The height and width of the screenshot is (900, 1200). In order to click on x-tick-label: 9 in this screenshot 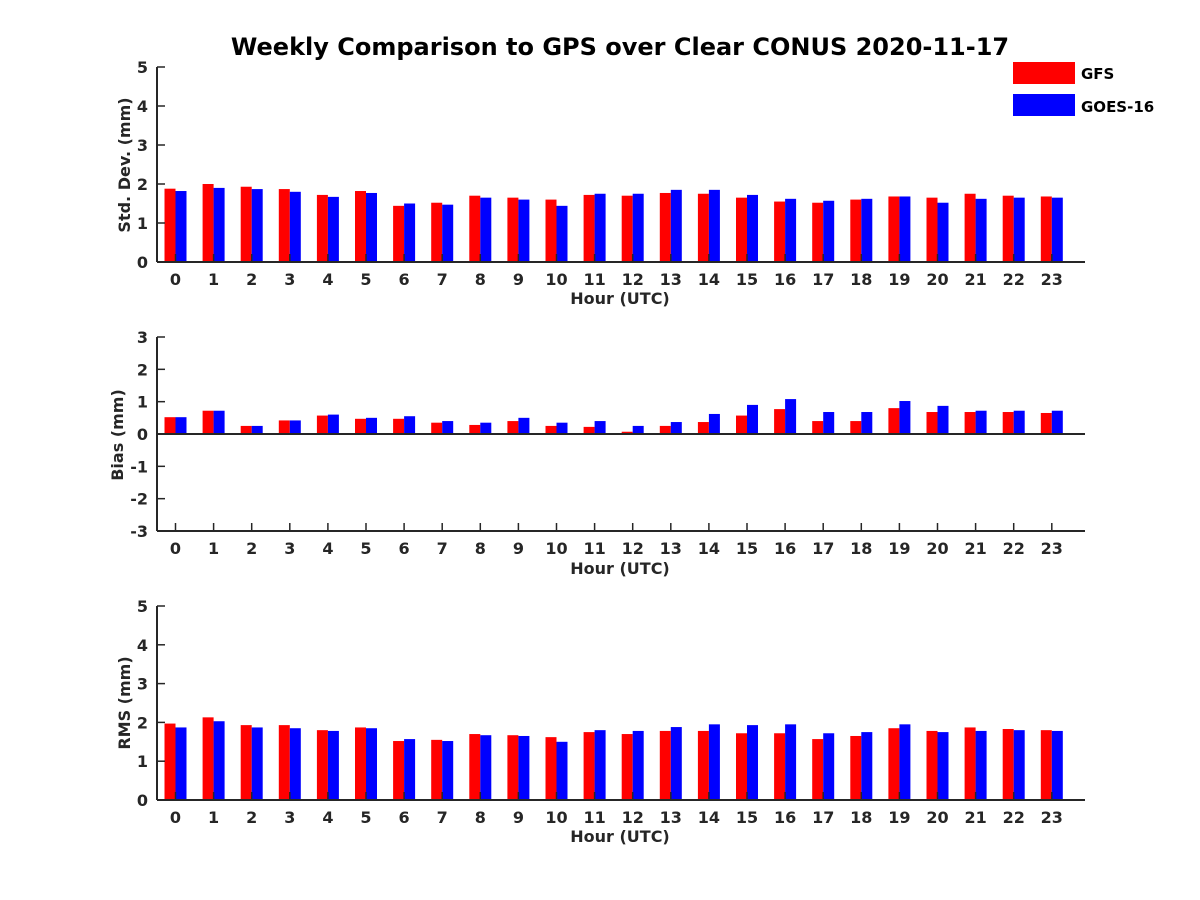, I will do `click(518, 817)`.